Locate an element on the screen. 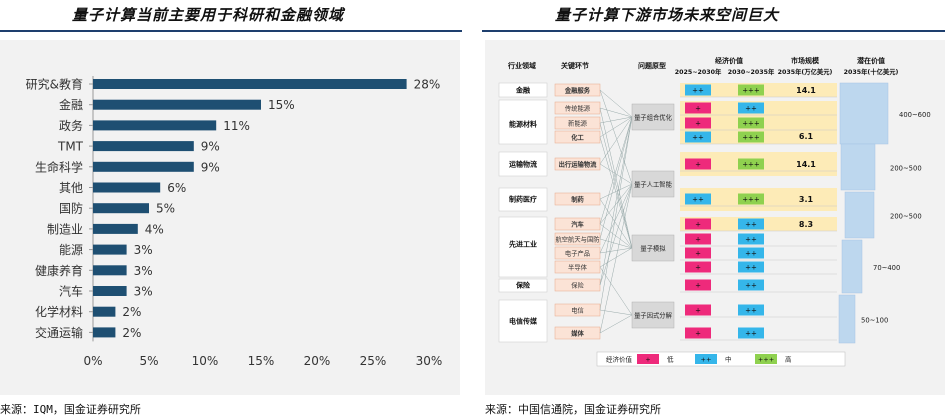  bar-value-label: 28% is located at coordinates (427, 85).